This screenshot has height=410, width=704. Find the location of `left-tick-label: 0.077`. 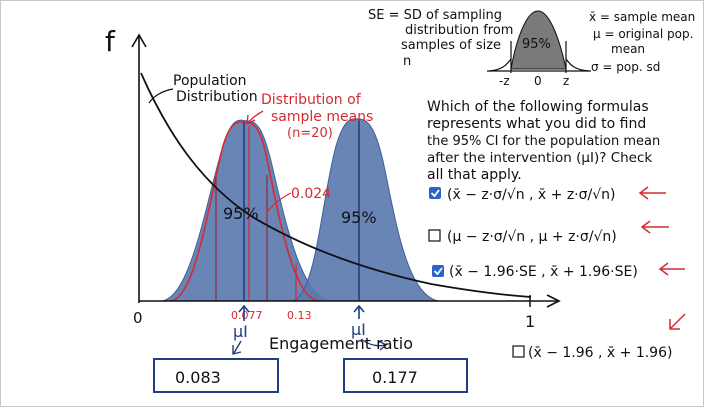

left-tick-label: 0.077 is located at coordinates (247, 315).